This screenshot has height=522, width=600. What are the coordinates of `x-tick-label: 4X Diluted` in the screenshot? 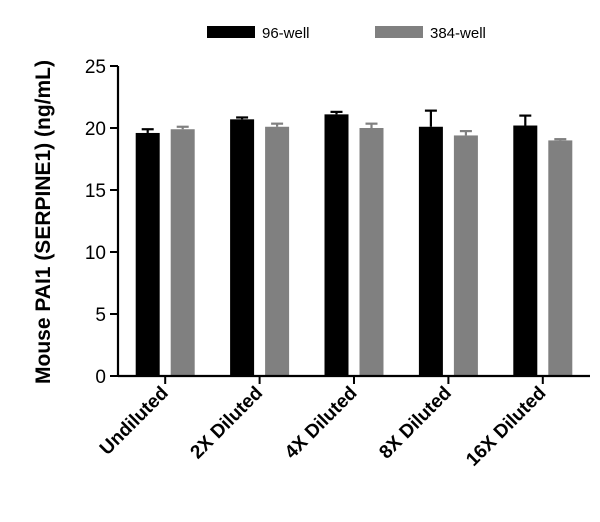 It's located at (321, 423).